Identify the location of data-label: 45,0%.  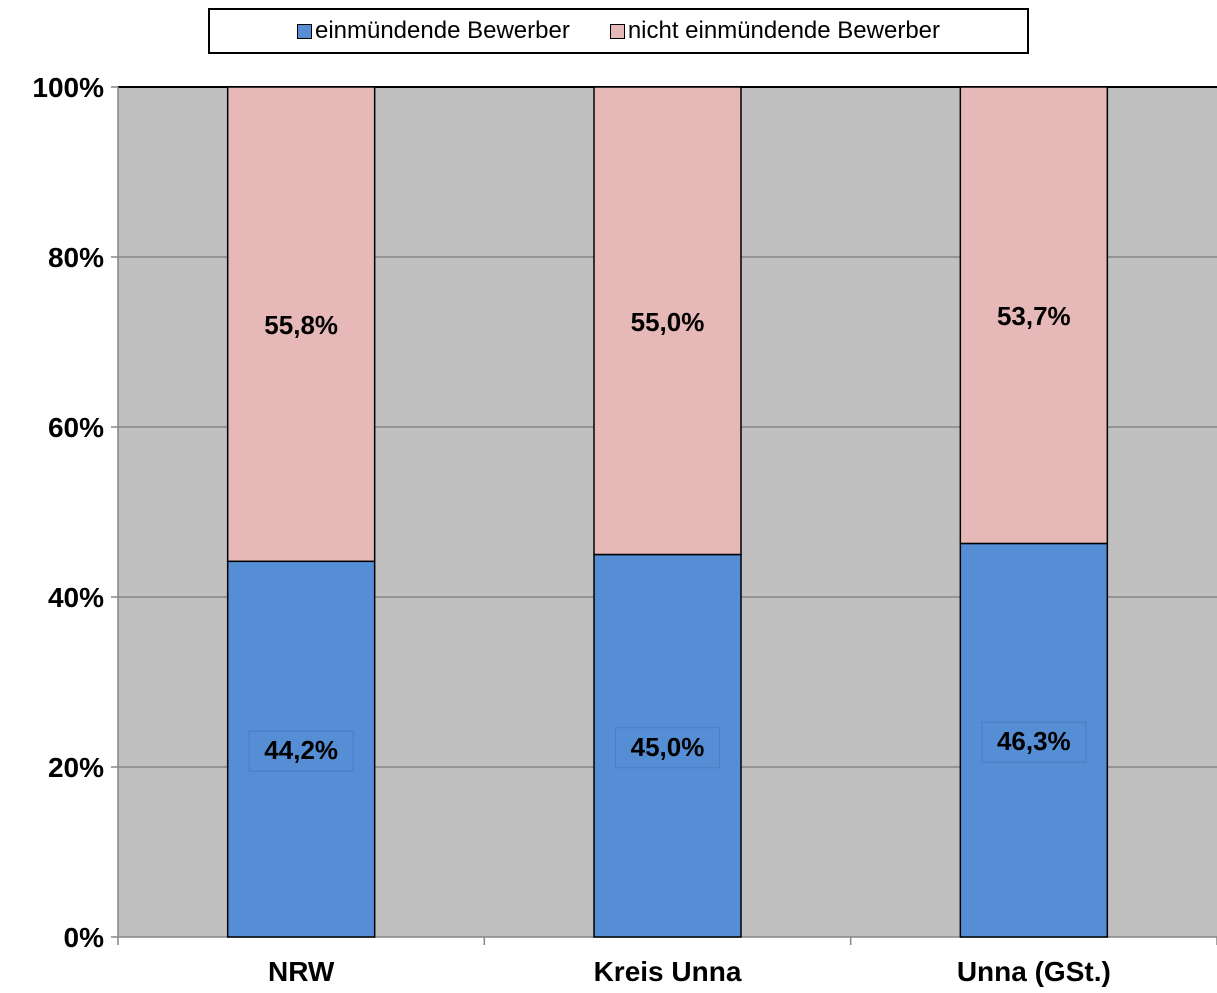
(668, 747).